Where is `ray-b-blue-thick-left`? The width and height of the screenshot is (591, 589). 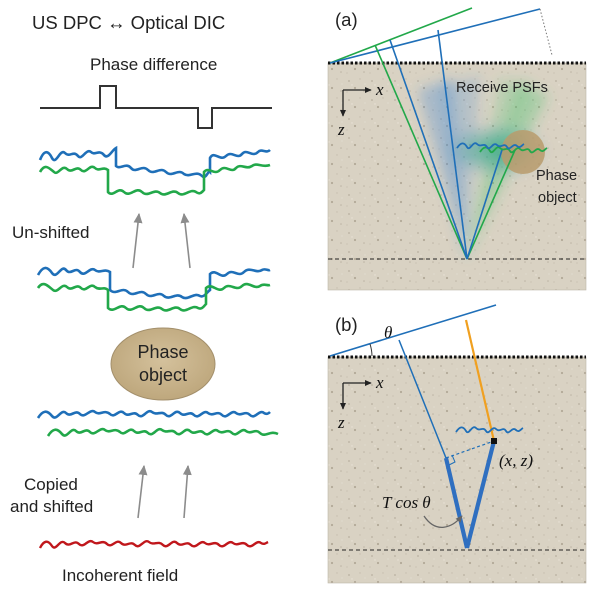
ray-b-blue-thick-left is located at coordinates (456, 503).